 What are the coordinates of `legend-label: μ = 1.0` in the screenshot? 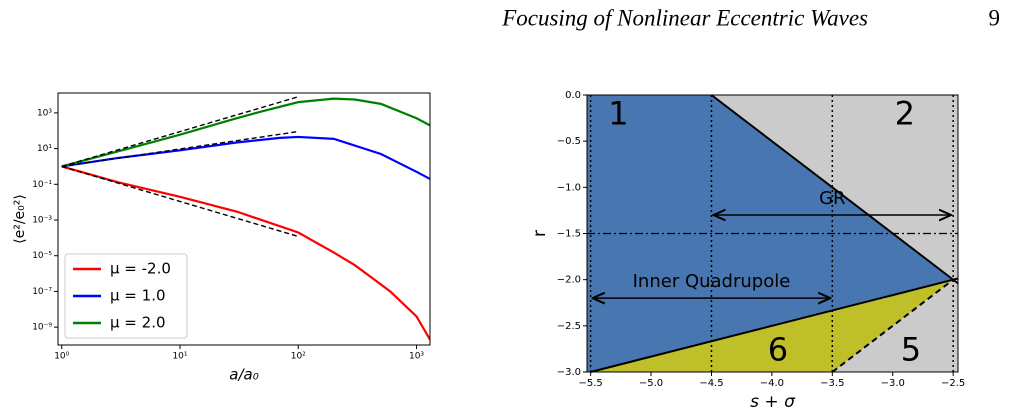 It's located at (138, 296).